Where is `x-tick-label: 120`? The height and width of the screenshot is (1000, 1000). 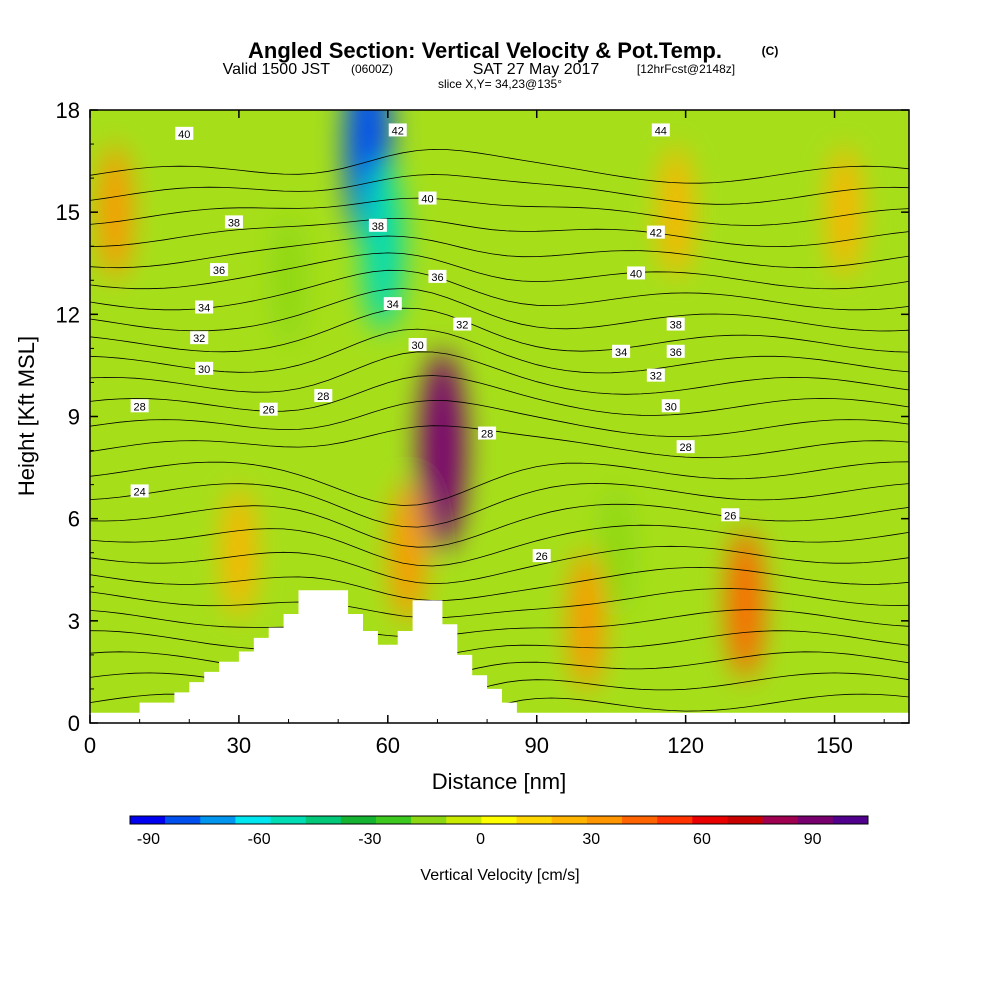
x-tick-label: 120 is located at coordinates (685, 745).